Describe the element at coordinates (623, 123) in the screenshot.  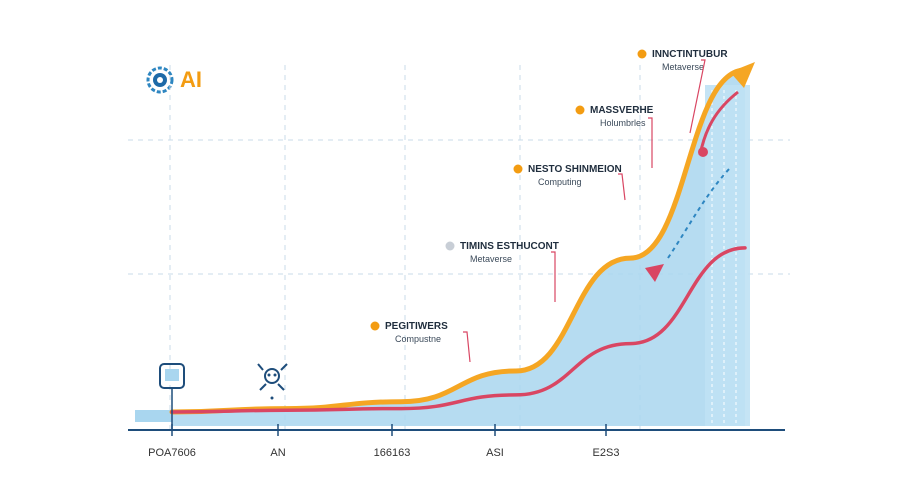
I see `annotation-subtitle: Holumbrles` at that location.